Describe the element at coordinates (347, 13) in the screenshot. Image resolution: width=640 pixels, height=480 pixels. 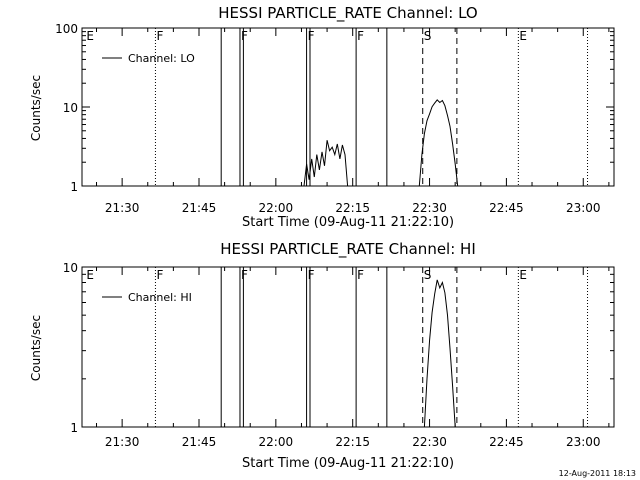
I see `chart-title: HESSI PARTICLE_RATE Channel: LO` at that location.